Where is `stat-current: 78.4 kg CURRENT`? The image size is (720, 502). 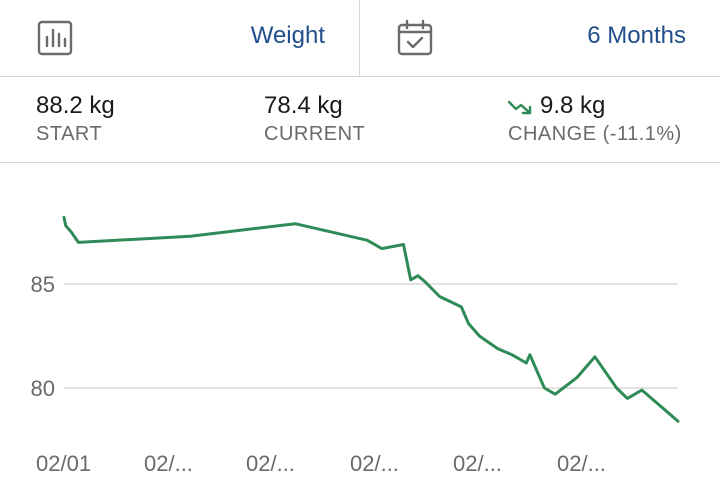 stat-current: 78.4 kg CURRENT is located at coordinates (314, 119).